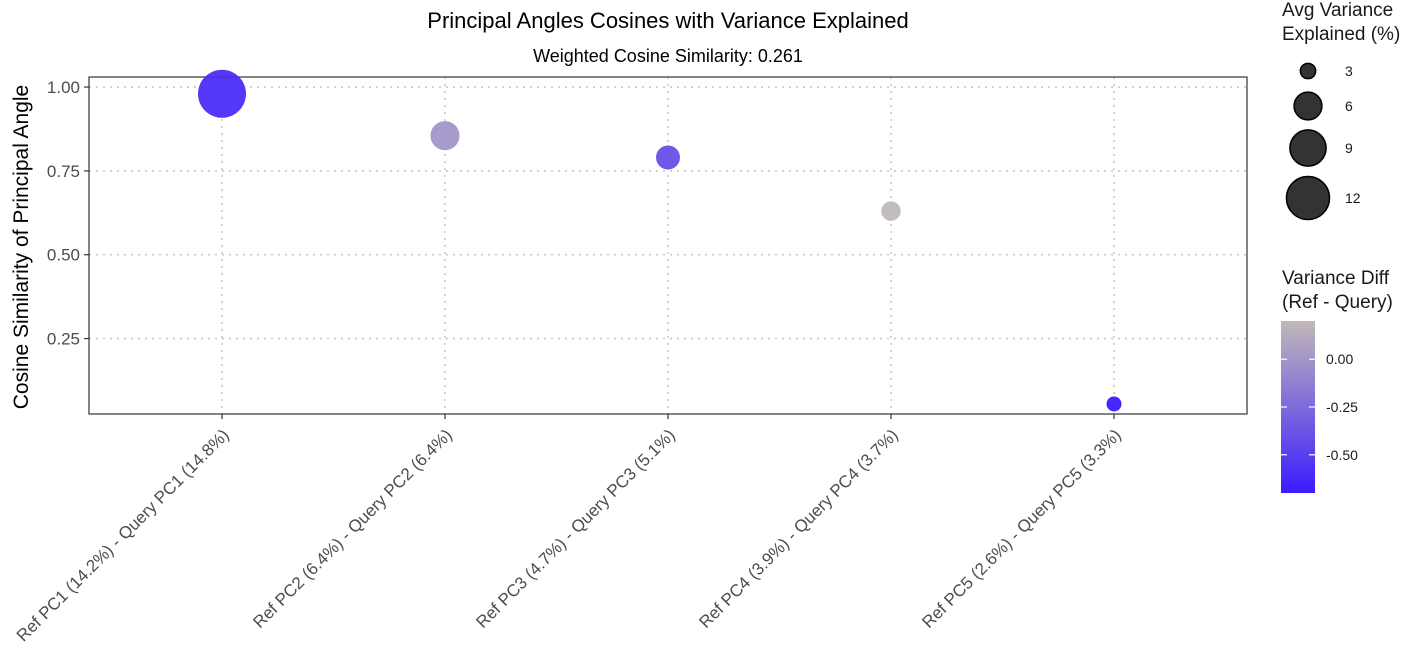  I want to click on color-legend: Variance Diff (Ref - Query) 0.00 -0.25 -0.50, so click(1337, 380).